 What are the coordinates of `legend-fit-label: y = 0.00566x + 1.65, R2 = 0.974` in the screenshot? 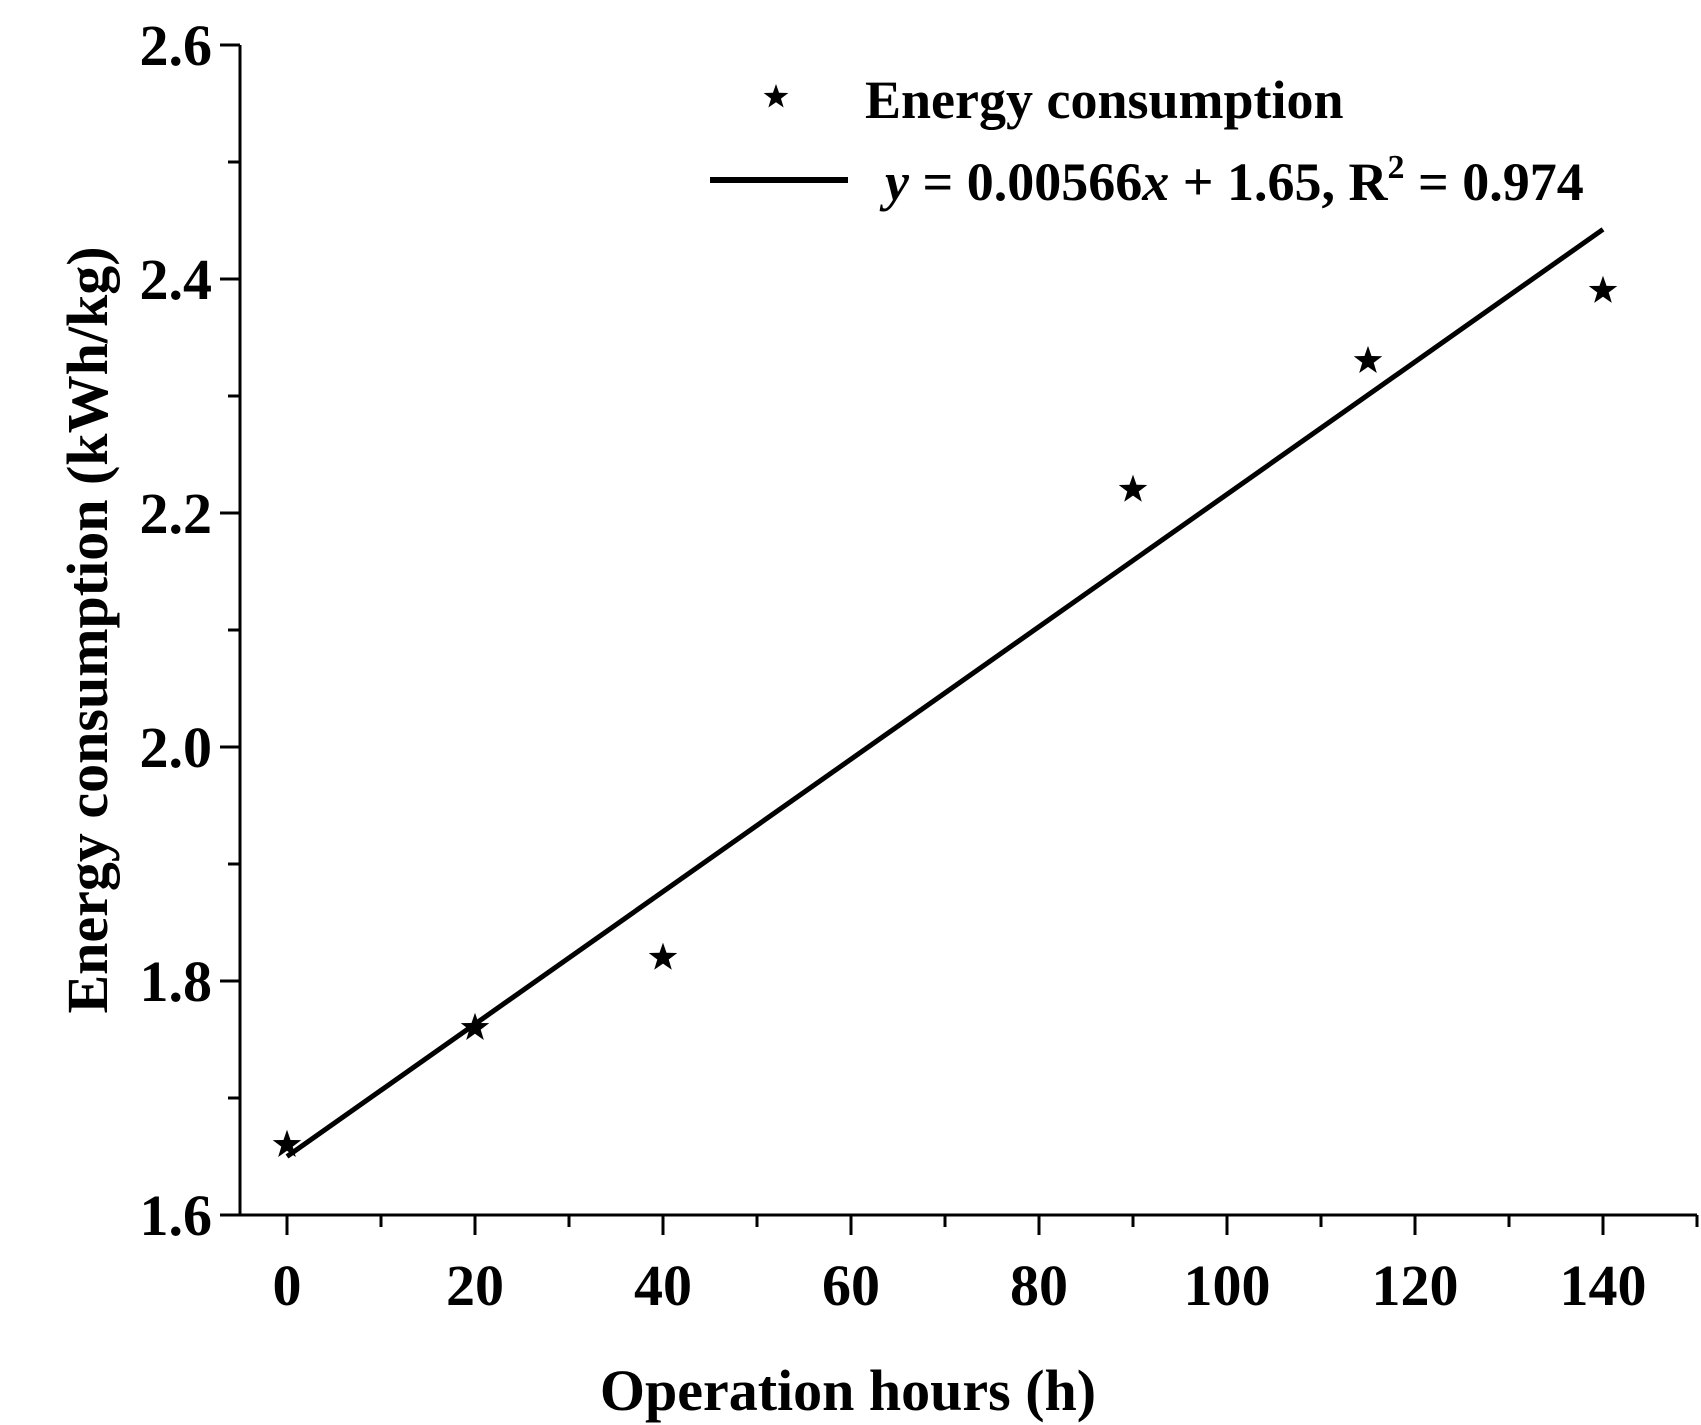 It's located at (1231, 180).